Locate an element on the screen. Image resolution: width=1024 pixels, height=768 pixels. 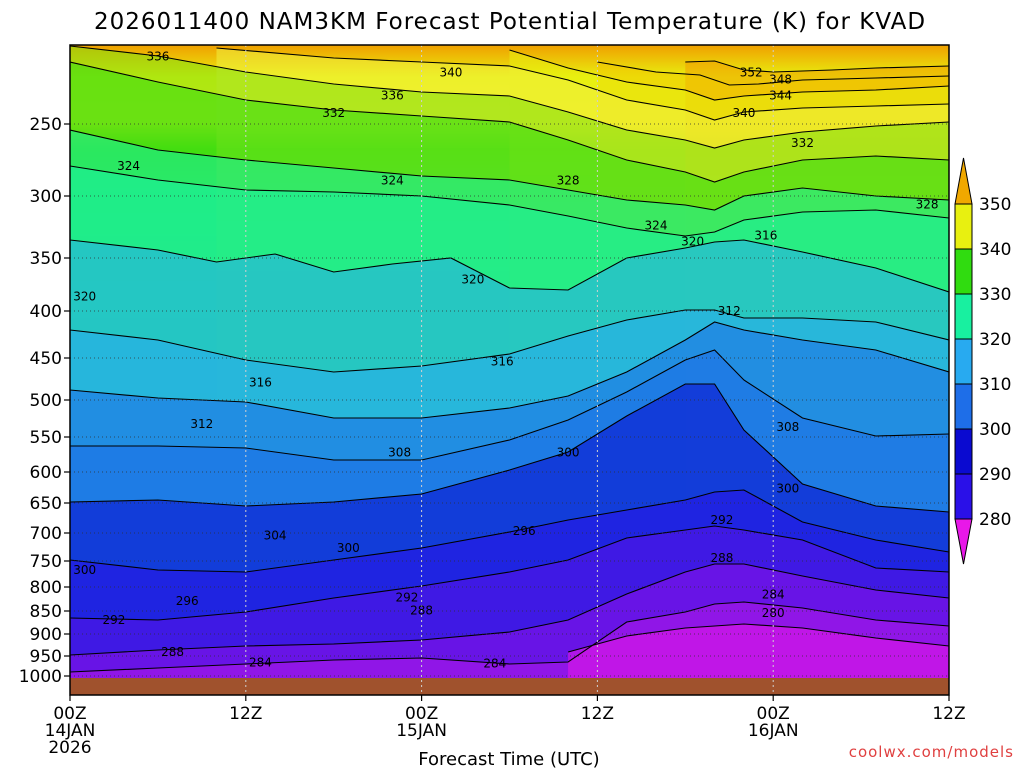
contour-label: 352 is located at coordinates (751, 72).